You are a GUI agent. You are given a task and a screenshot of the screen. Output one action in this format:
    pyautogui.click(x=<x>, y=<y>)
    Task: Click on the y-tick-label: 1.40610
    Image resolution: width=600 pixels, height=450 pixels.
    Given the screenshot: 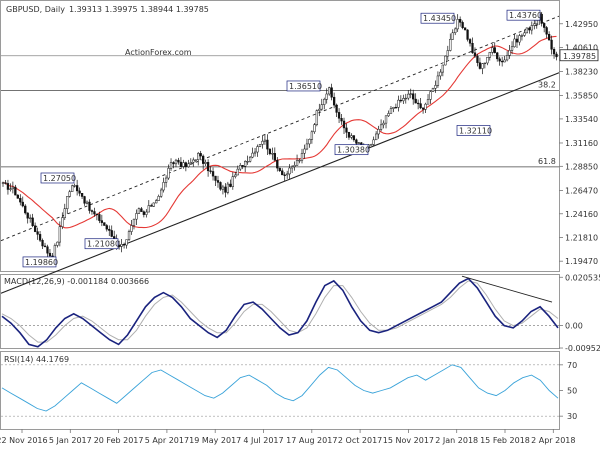 What is the action you would take?
    pyautogui.click(x=581, y=47)
    